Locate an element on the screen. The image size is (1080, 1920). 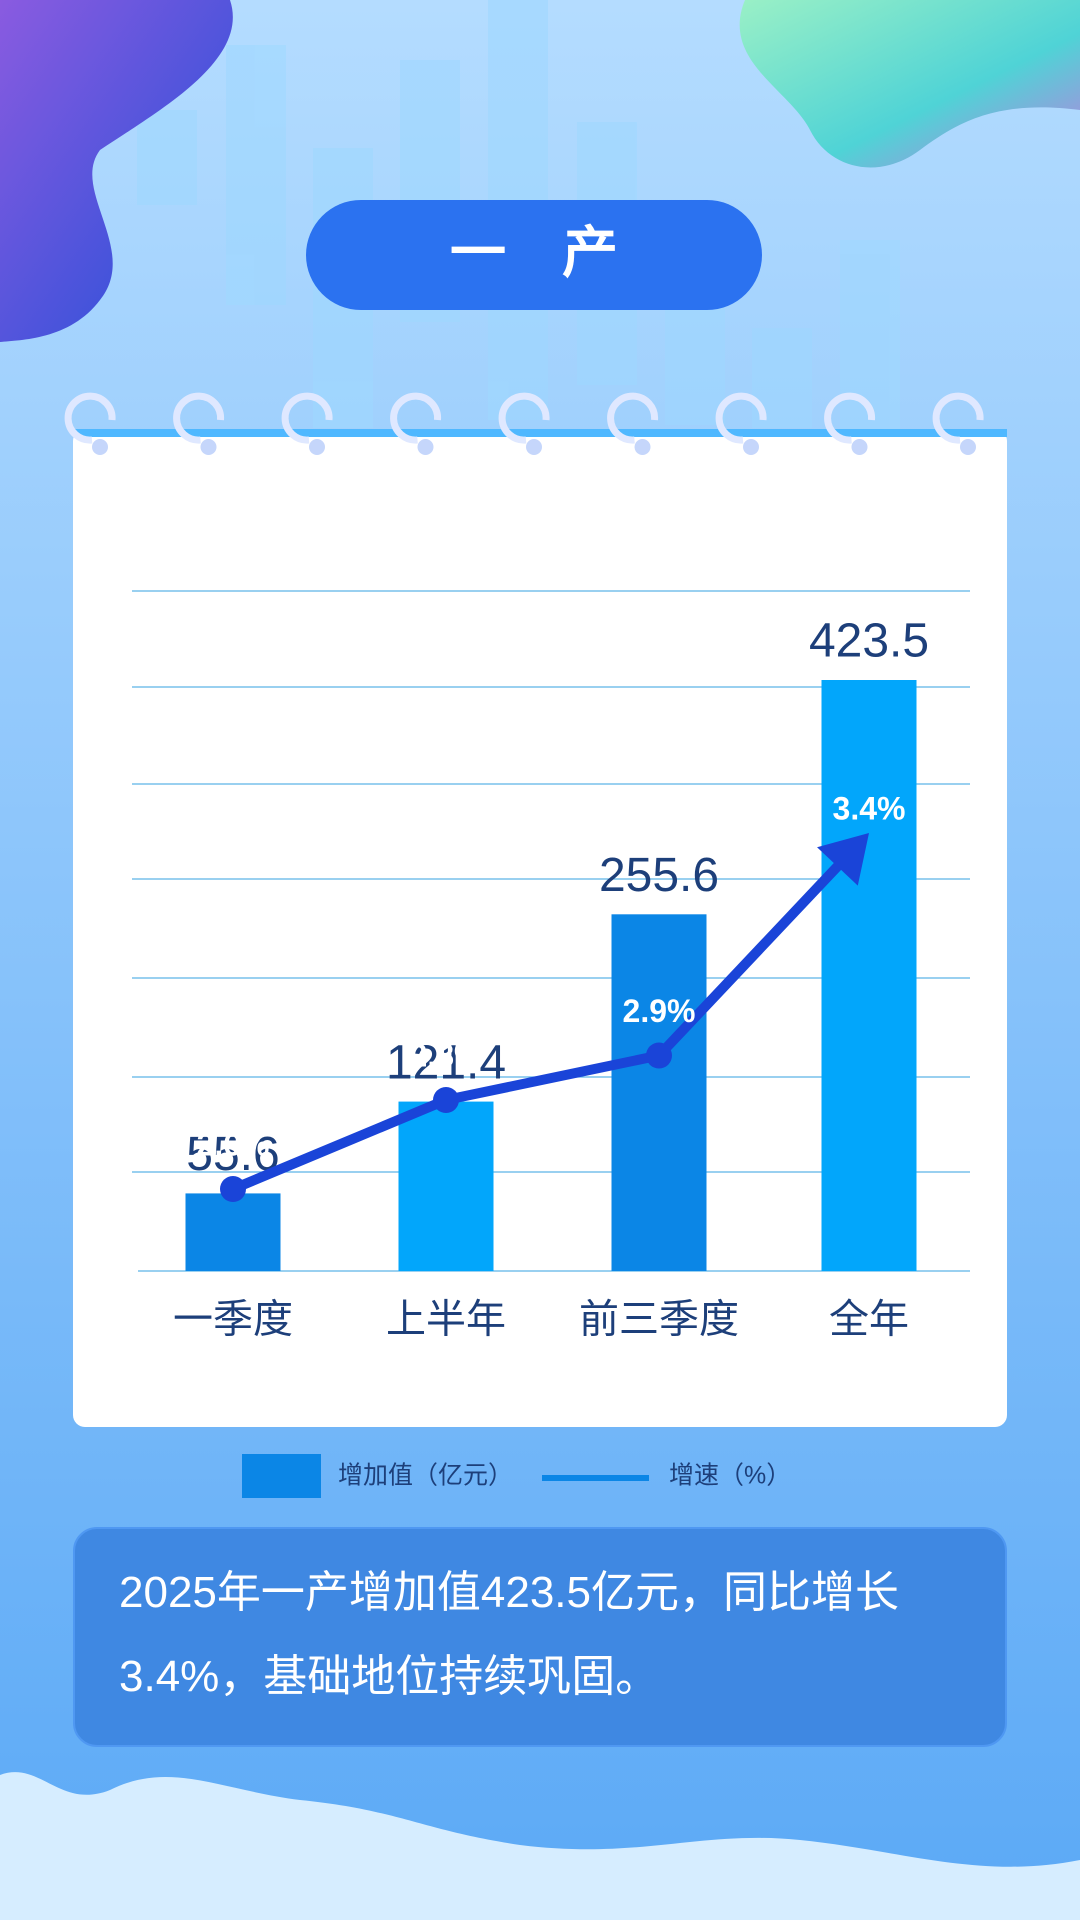
growth-label: 2.8% is located at coordinates (446, 1055).